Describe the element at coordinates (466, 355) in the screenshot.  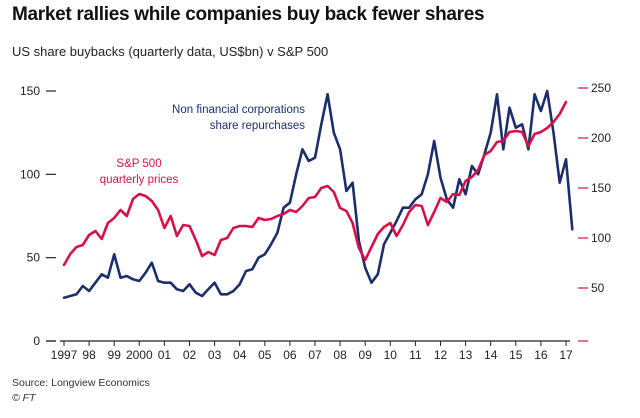
I see `x-tick-label: 13` at that location.